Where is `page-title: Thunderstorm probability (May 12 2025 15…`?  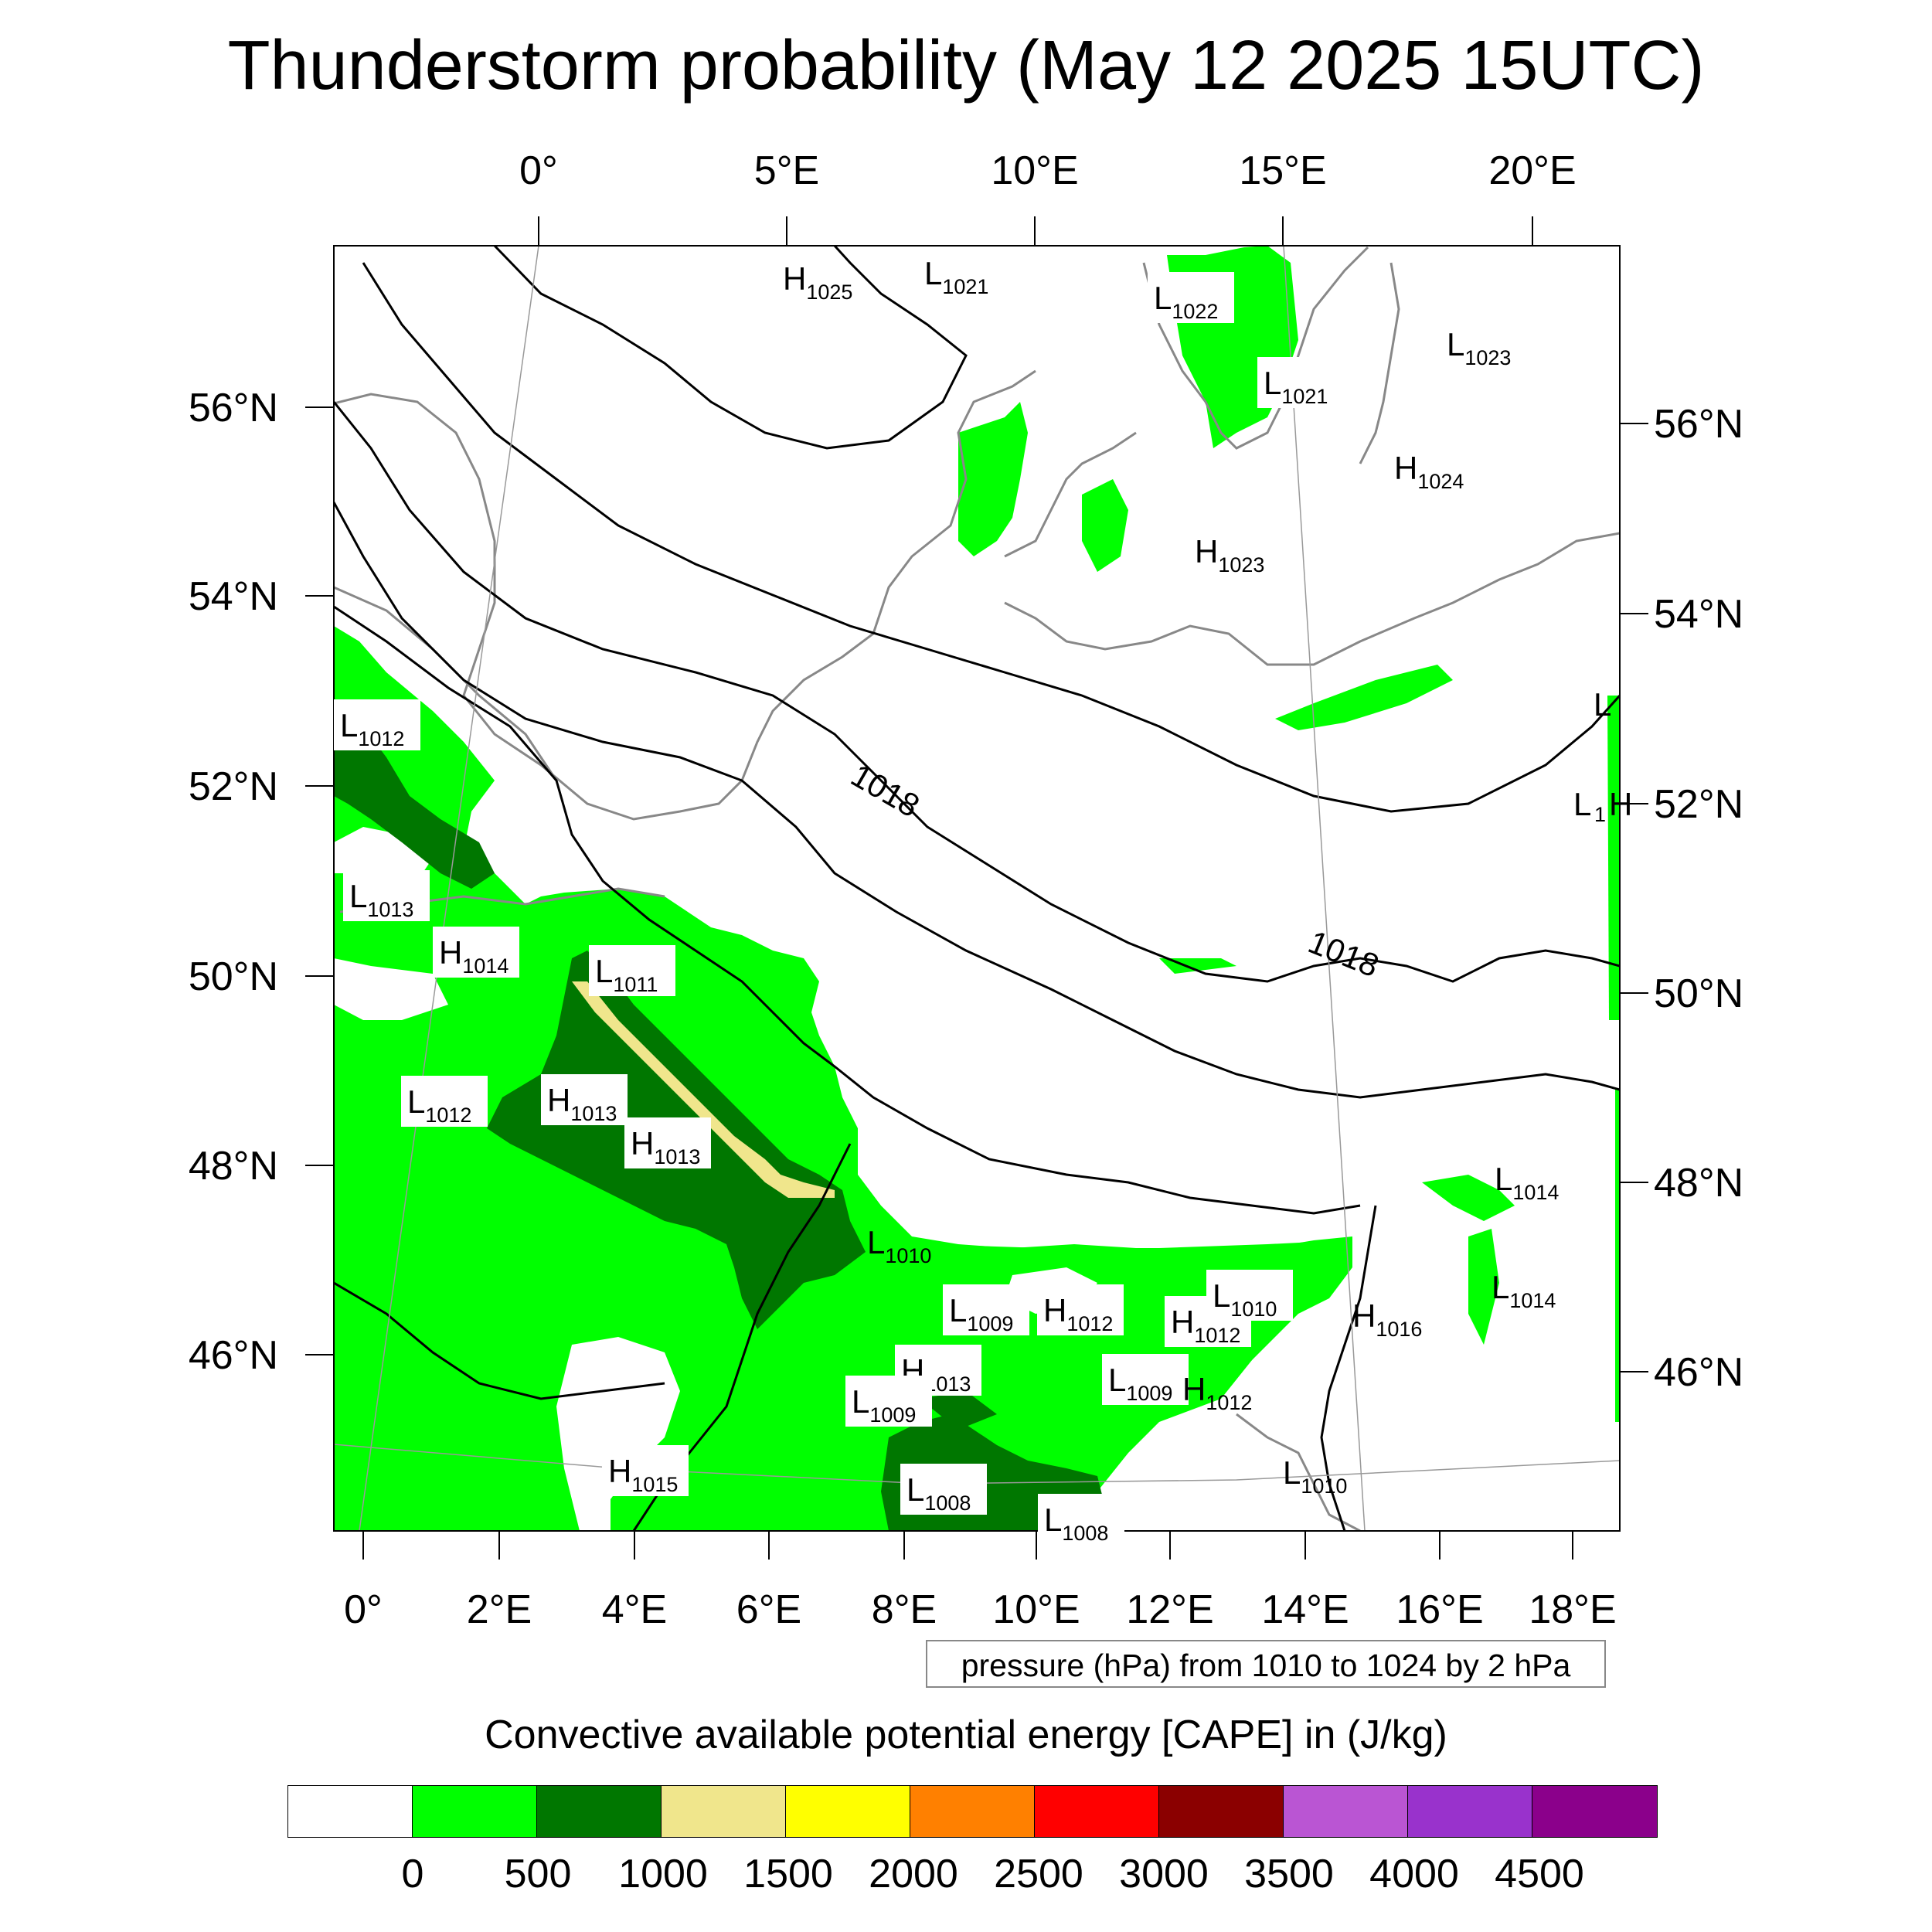
page-title: Thunderstorm probability (May 12 2025 15… is located at coordinates (966, 66).